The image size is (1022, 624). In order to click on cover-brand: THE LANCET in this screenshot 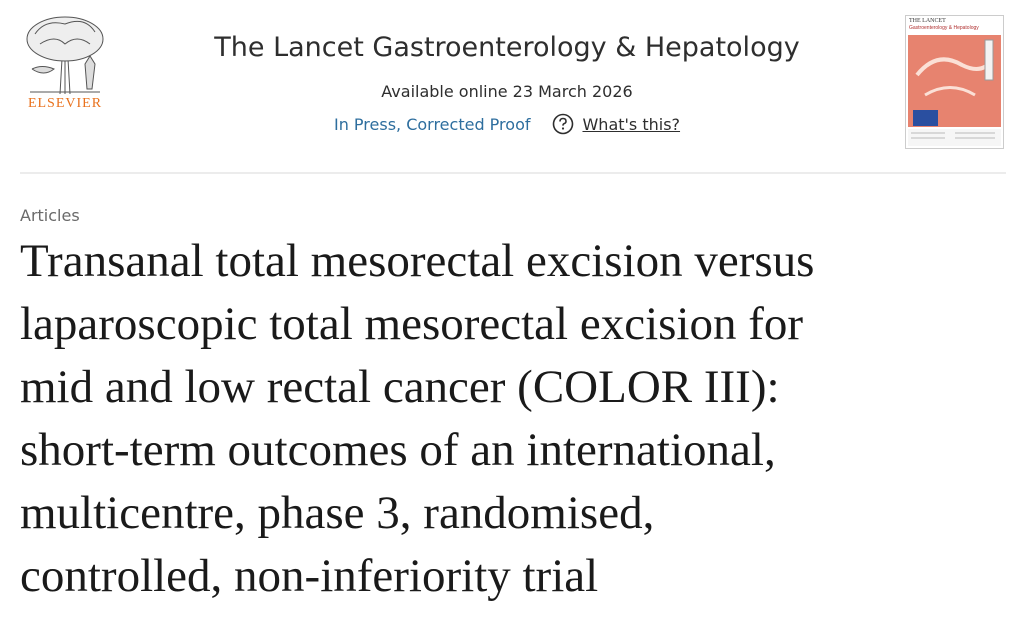, I will do `click(927, 21)`.